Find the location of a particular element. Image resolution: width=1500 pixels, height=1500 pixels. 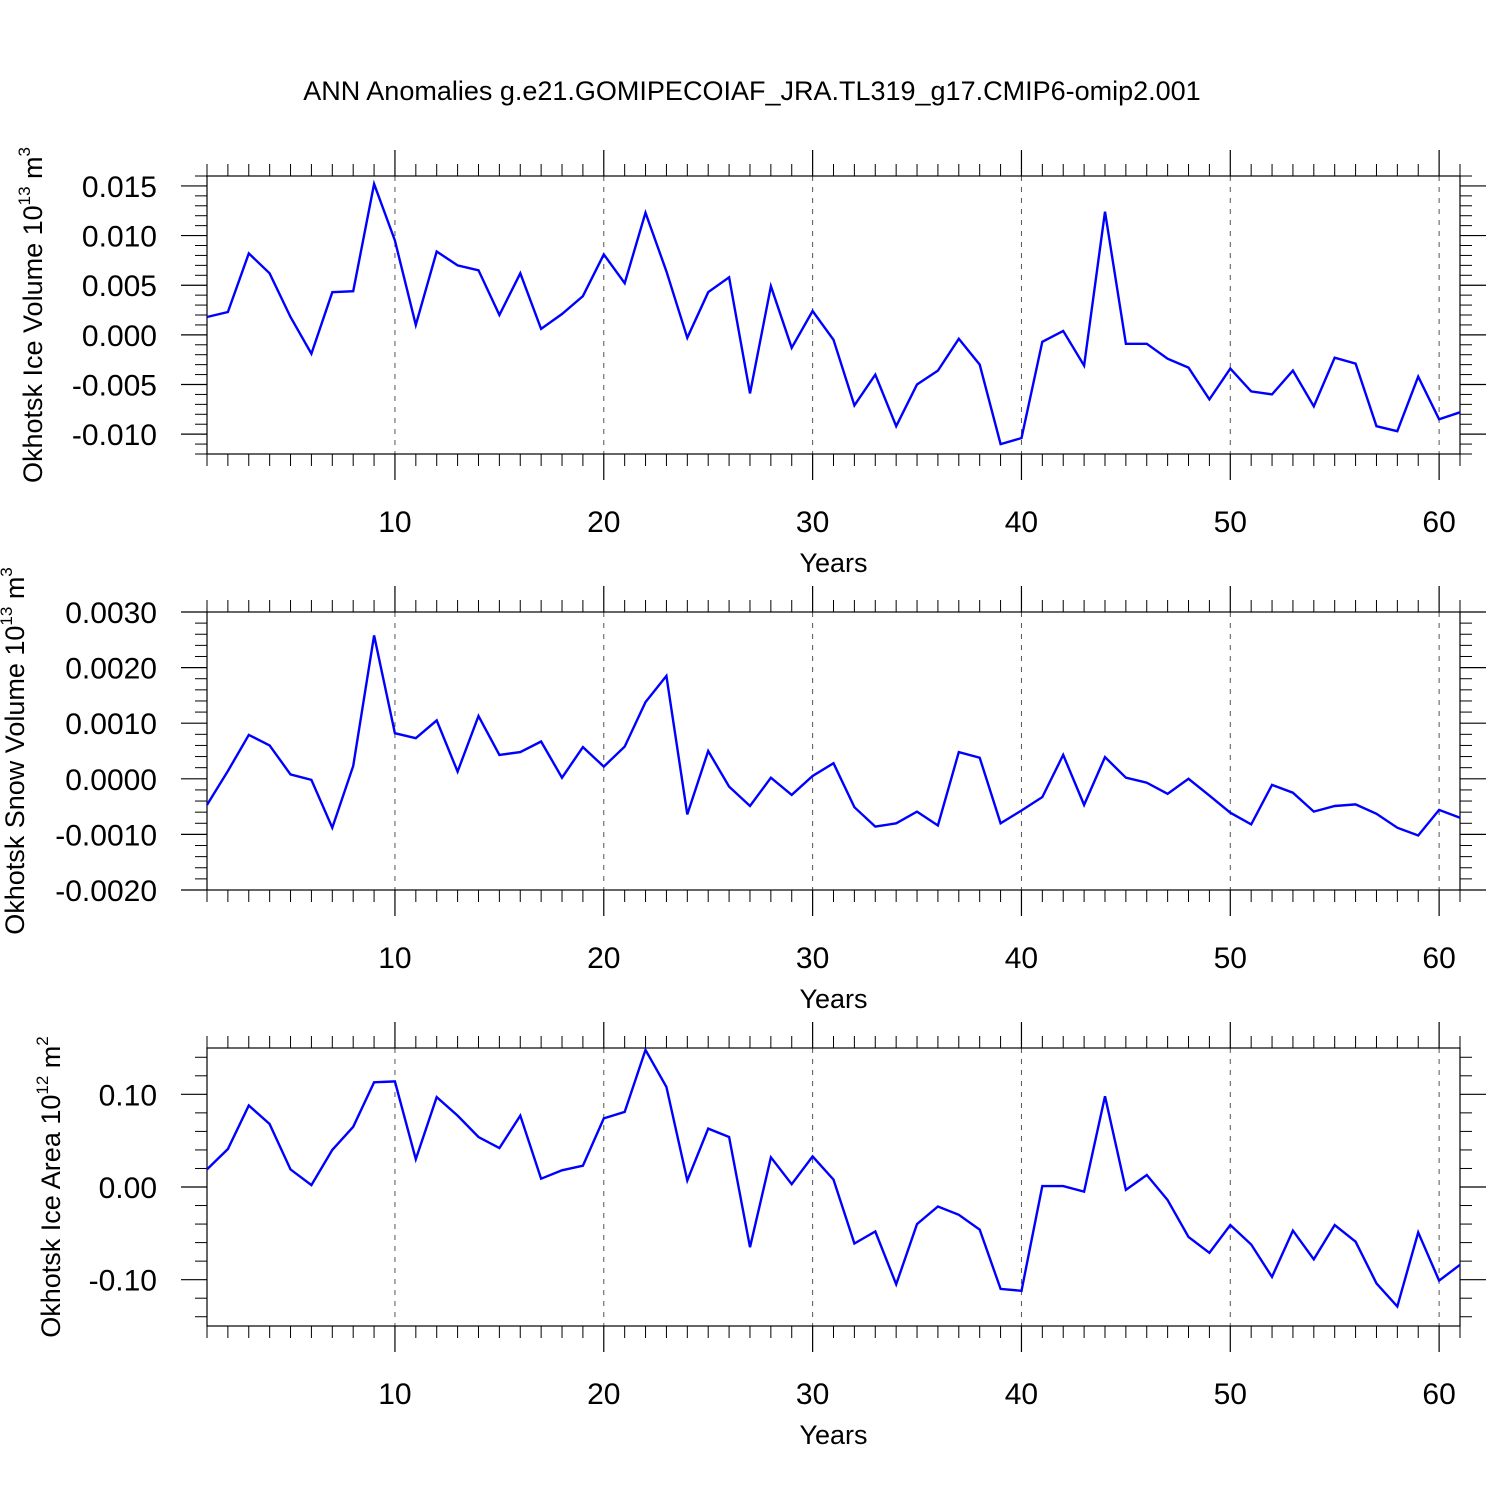

snow-volume-x-tick-label: 10 is located at coordinates (394, 958).